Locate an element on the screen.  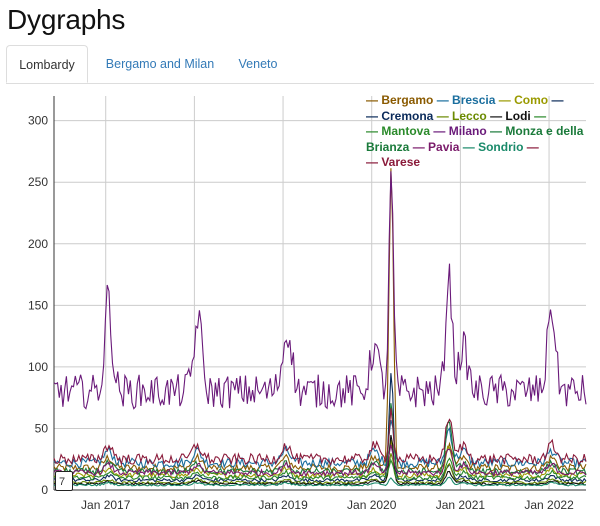
x-tick-label: Jan 2020 is located at coordinates (372, 505).